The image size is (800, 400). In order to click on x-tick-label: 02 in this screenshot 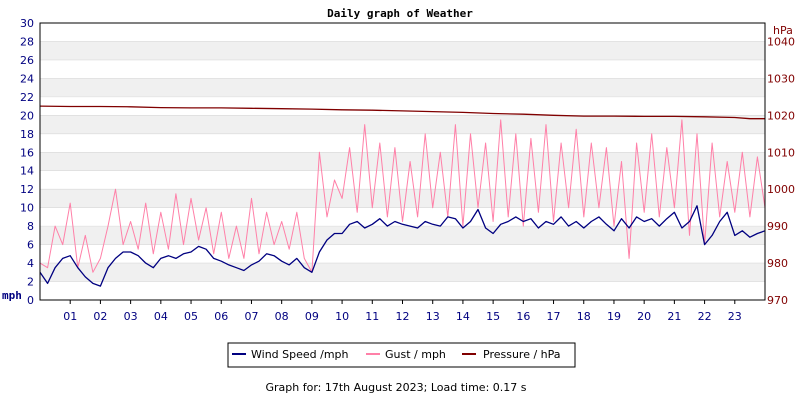, I will do `click(100, 316)`.